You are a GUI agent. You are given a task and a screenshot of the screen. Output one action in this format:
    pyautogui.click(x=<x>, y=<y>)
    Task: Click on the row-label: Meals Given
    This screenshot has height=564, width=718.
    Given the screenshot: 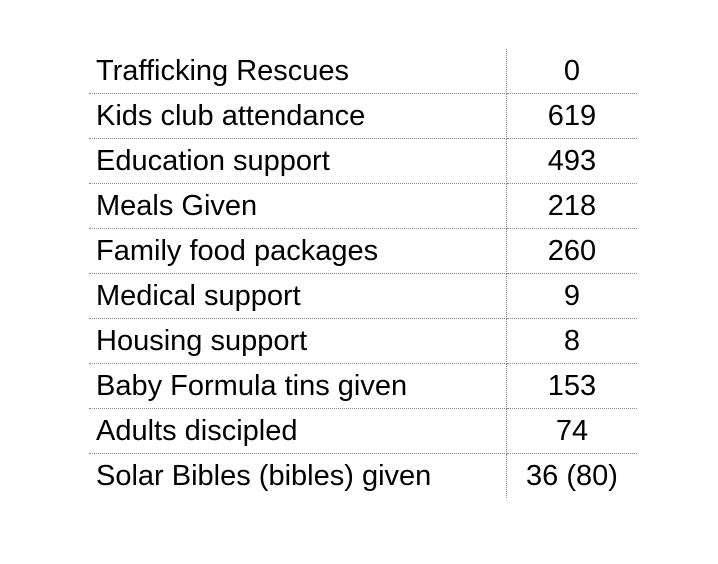 What is the action you would take?
    pyautogui.click(x=298, y=206)
    